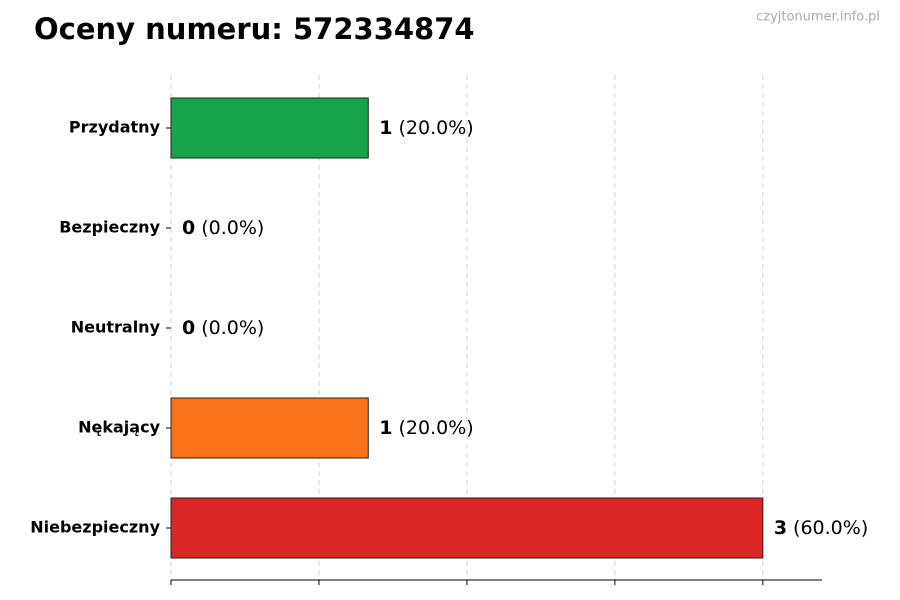 The image size is (900, 600). Describe the element at coordinates (119, 427) in the screenshot. I see `y-tick-label: Nękający` at that location.